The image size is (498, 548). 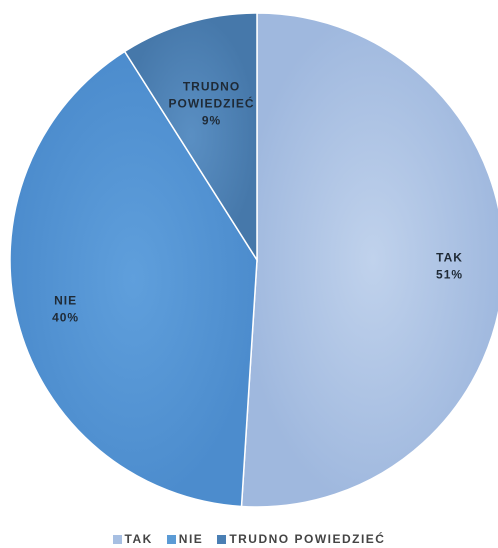 I want to click on legend-swatch-trudno-powiedziec, so click(x=222, y=539).